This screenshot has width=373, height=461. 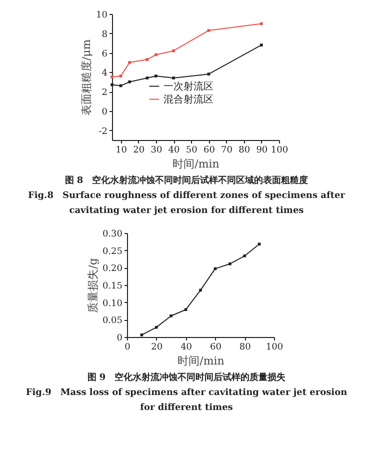 I want to click on y-tick-label: 0.25, so click(x=112, y=251).